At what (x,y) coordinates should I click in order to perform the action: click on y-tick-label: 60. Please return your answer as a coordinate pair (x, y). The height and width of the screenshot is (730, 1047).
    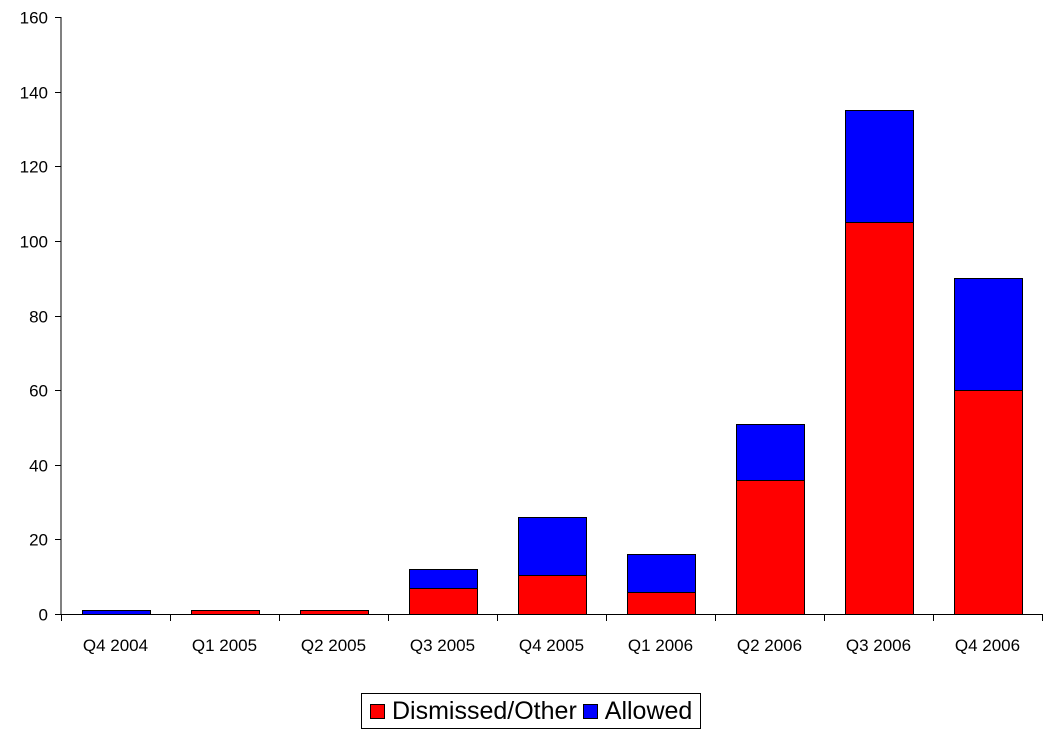
    Looking at the image, I should click on (38, 391).